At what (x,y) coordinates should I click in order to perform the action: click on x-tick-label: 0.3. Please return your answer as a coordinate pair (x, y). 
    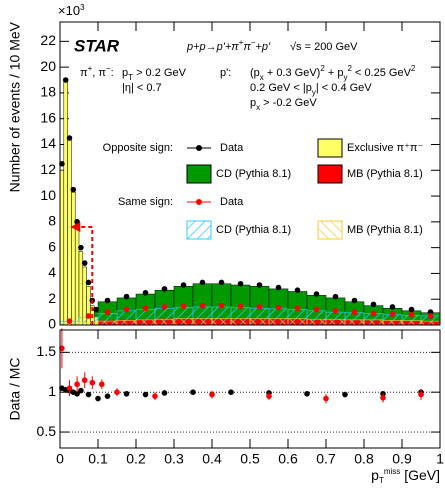
    Looking at the image, I should click on (174, 459).